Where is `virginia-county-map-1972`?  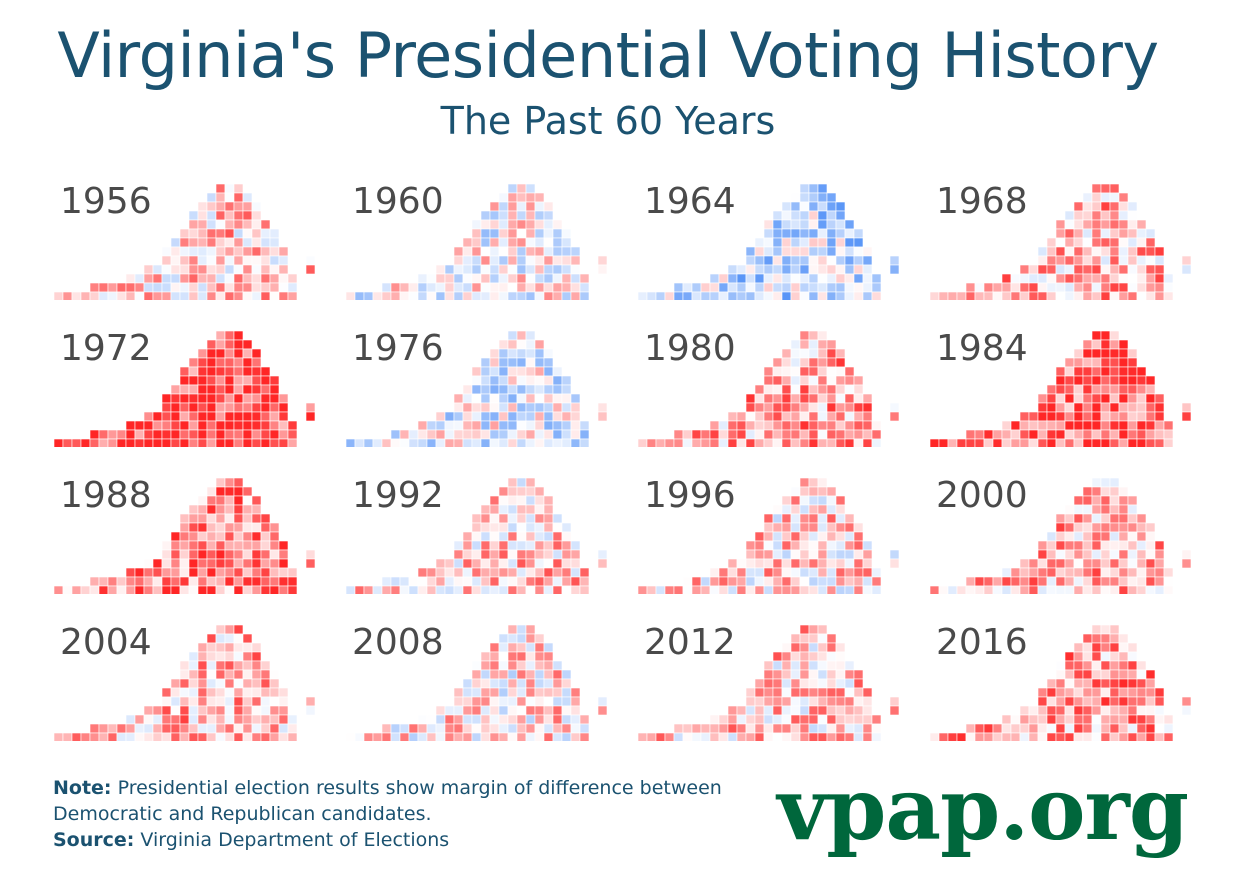
virginia-county-map-1972 is located at coordinates (185, 388).